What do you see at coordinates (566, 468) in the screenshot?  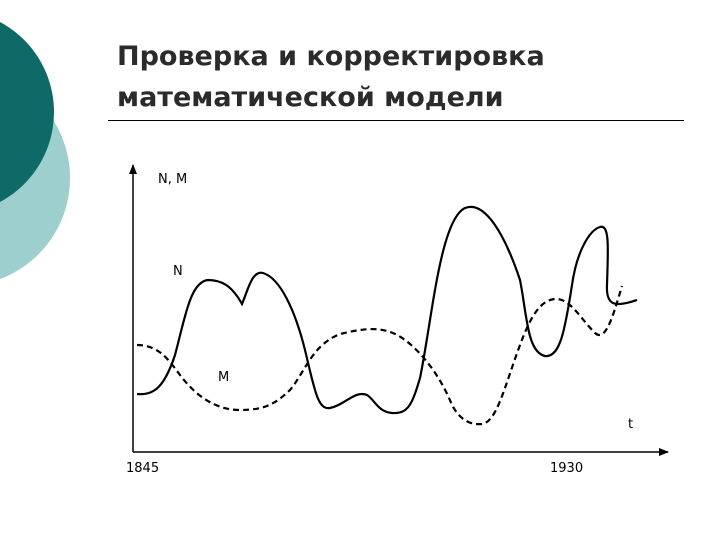 I see `x-end-label: 1930` at bounding box center [566, 468].